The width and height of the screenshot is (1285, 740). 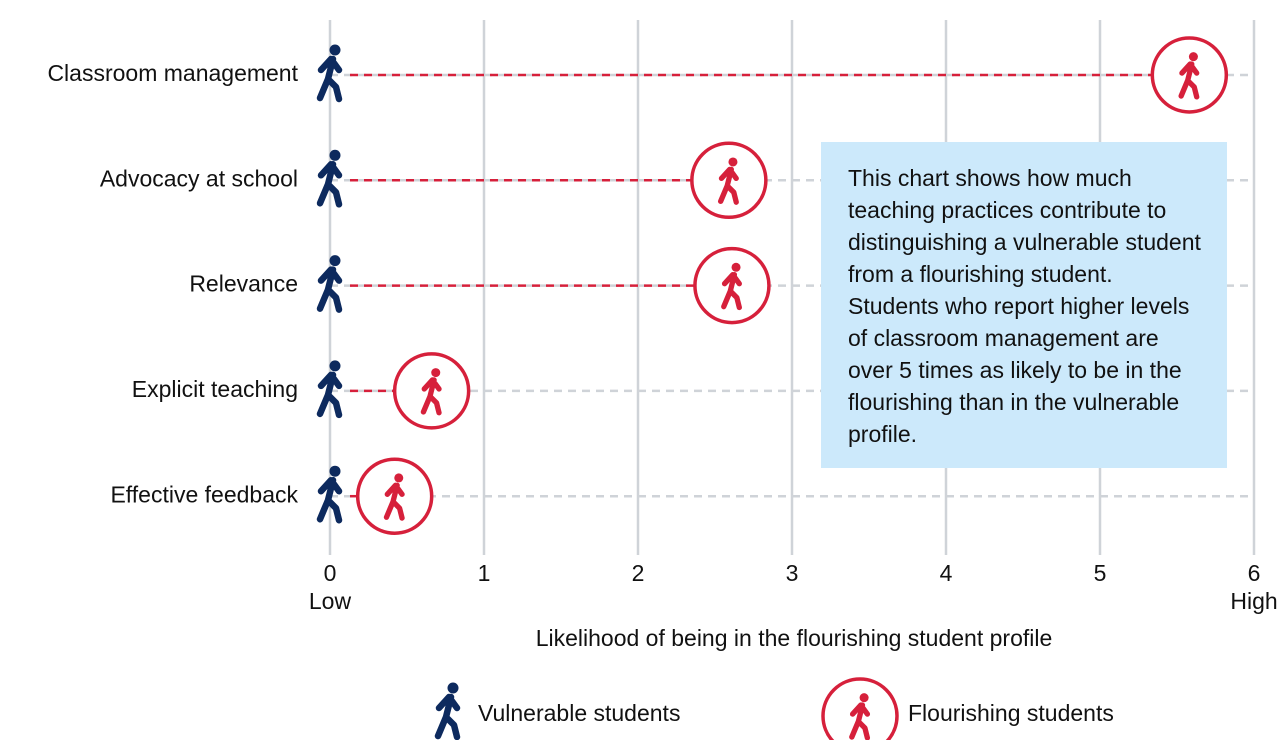 I want to click on x-tick-label: 4, so click(x=946, y=573).